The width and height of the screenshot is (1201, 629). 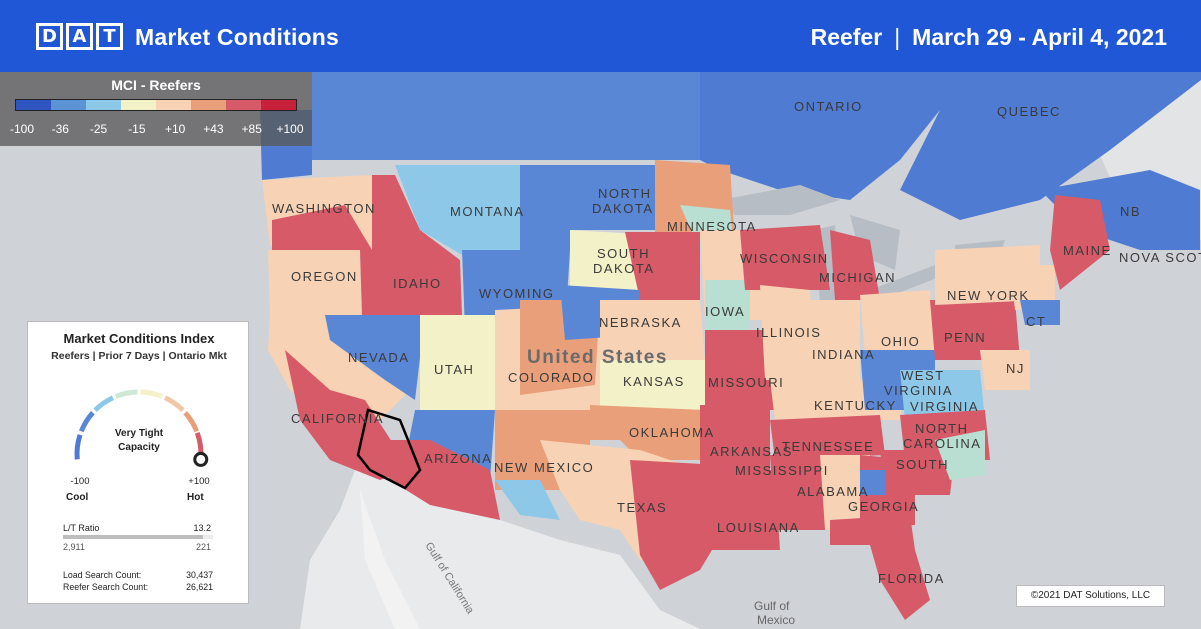 I want to click on reefer-search-label: Reefer Search Count:, so click(x=106, y=587).